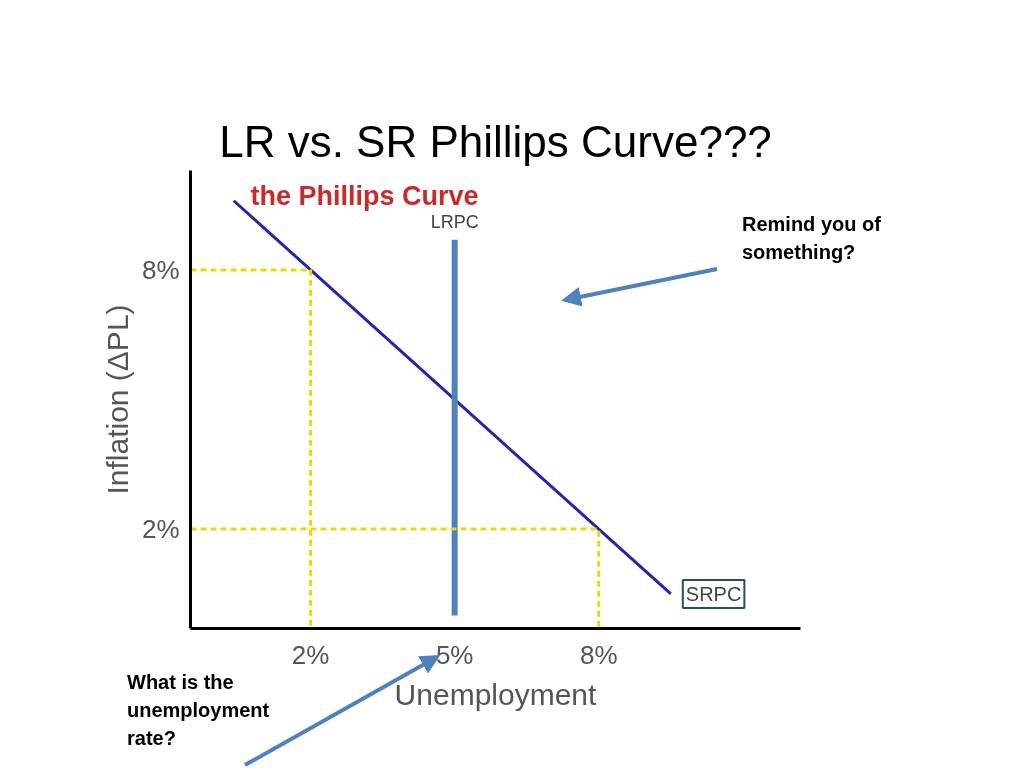 The width and height of the screenshot is (1024, 768). I want to click on text: What is the unemployment rate?, so click(199, 710).